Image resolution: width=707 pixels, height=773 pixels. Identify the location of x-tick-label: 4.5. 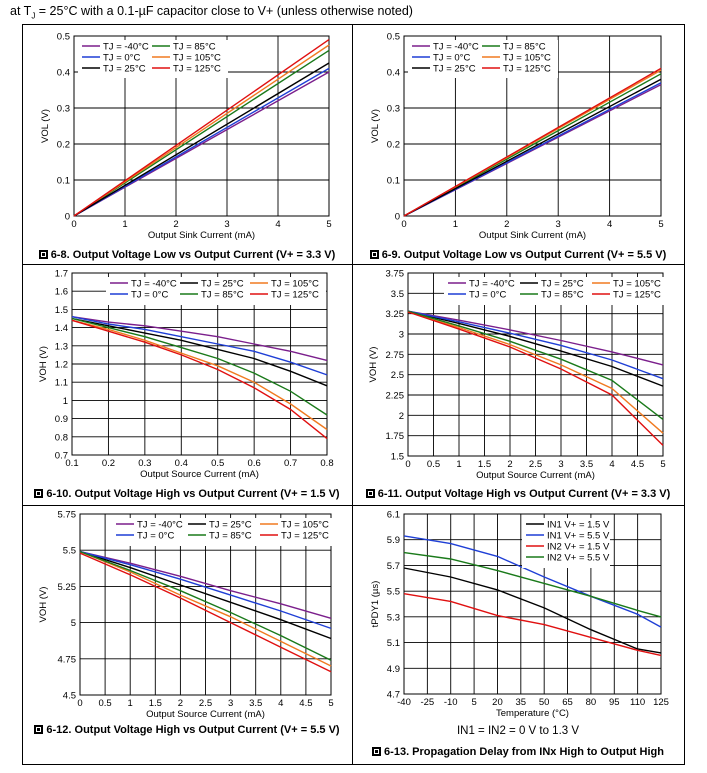
(637, 464).